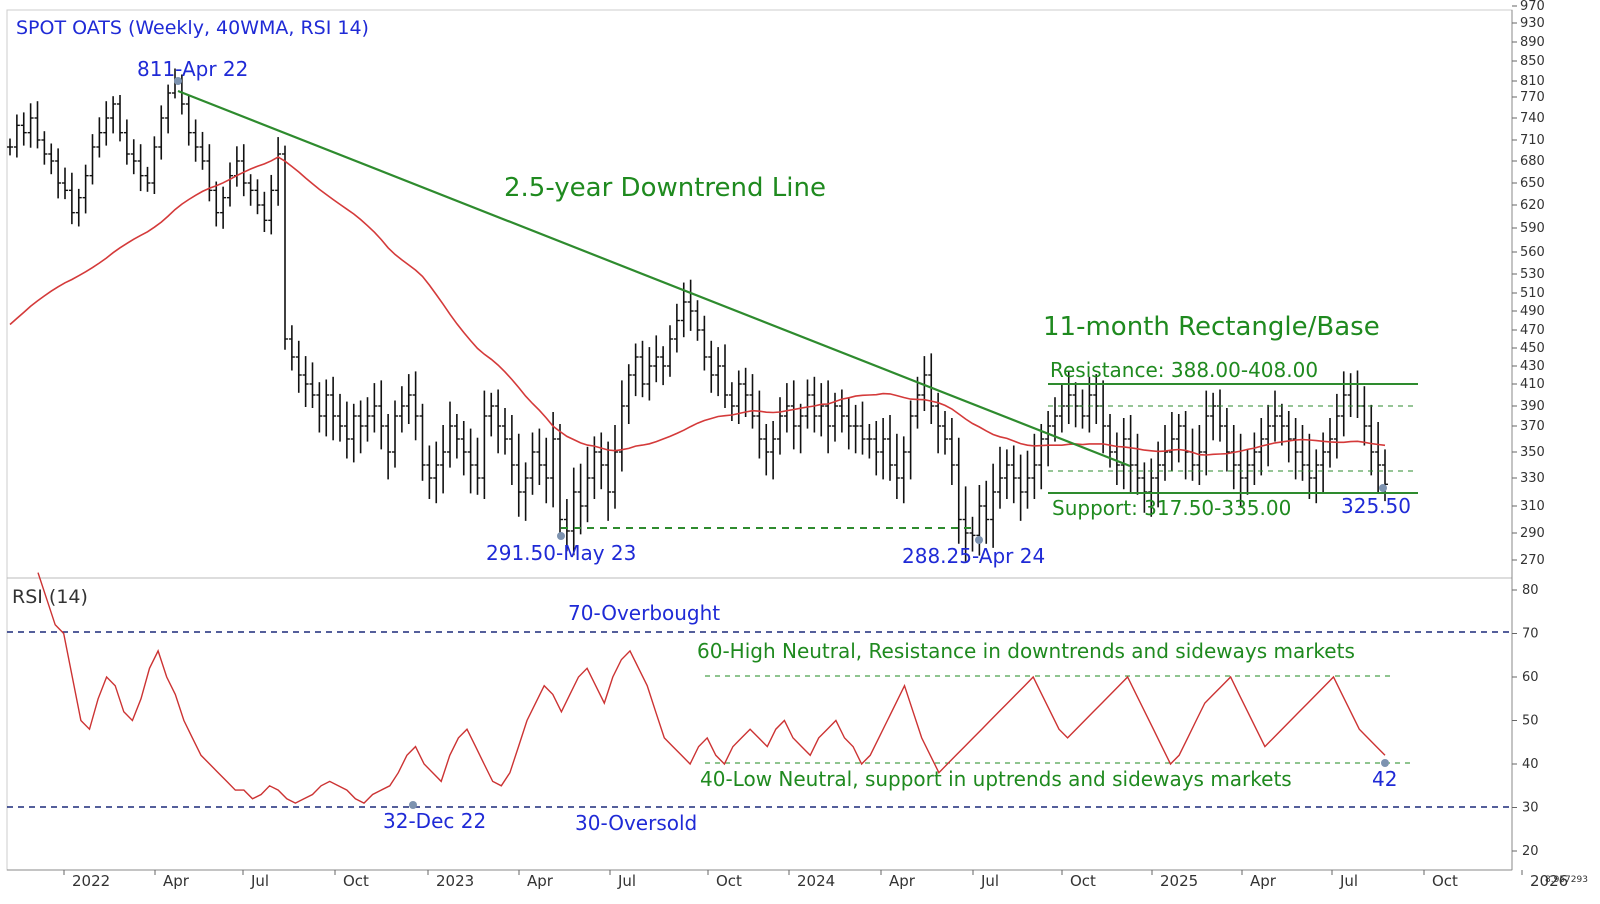  I want to click on rsi-title: RSI (14), so click(50, 597).